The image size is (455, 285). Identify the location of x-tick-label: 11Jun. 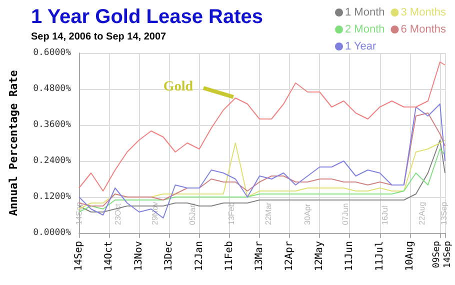
(350, 256).